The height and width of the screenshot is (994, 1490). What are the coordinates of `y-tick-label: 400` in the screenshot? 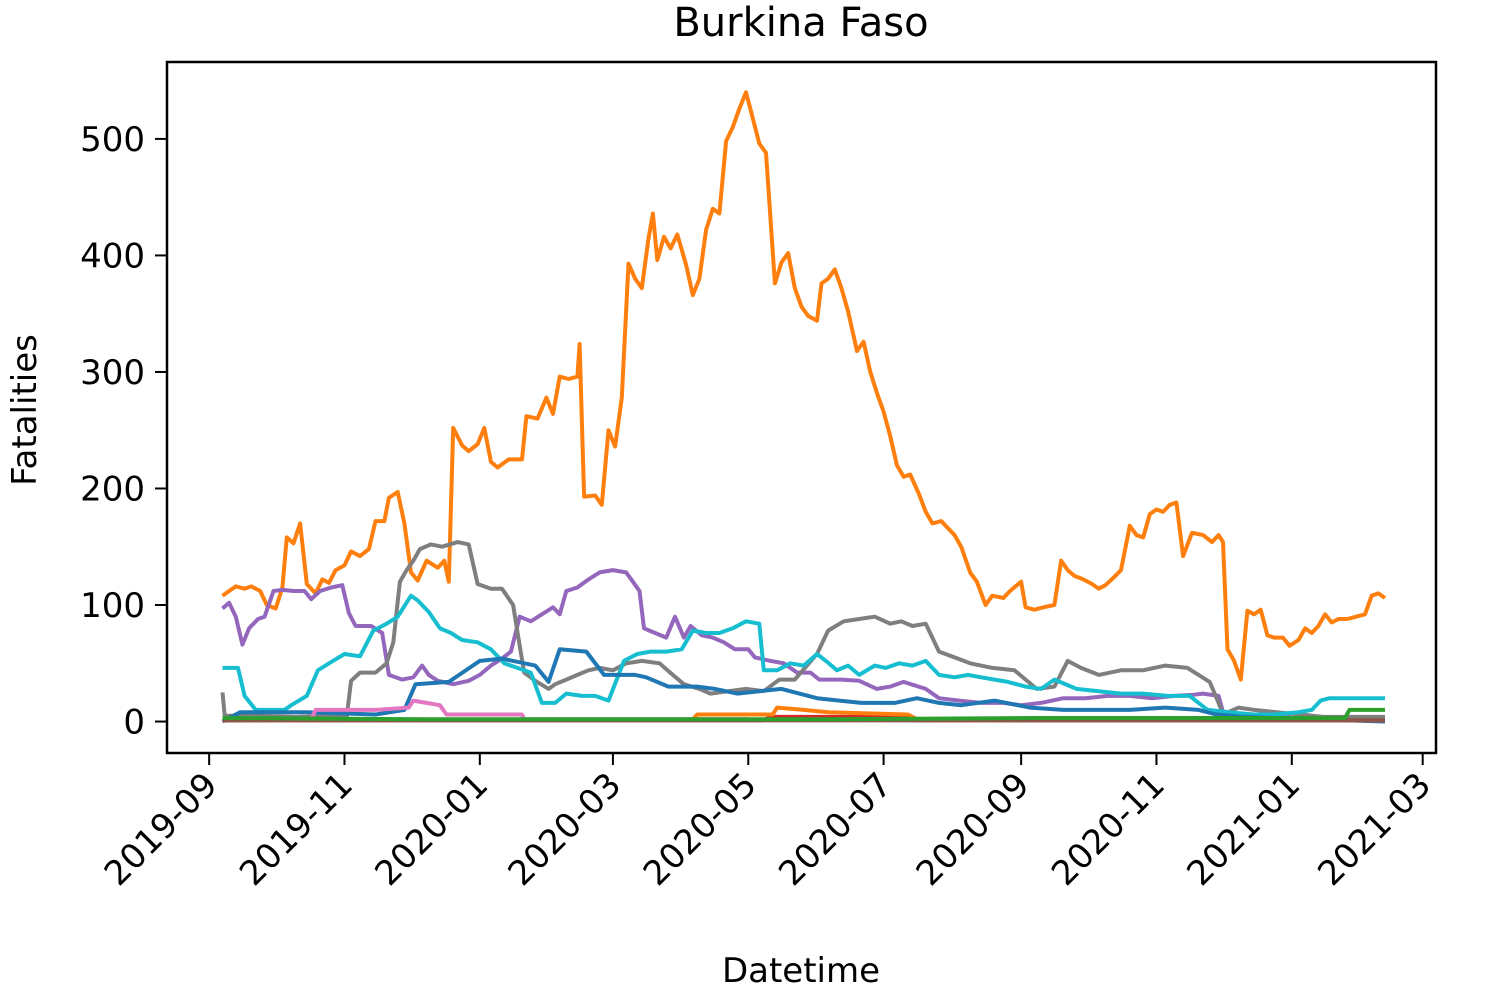 It's located at (112, 256).